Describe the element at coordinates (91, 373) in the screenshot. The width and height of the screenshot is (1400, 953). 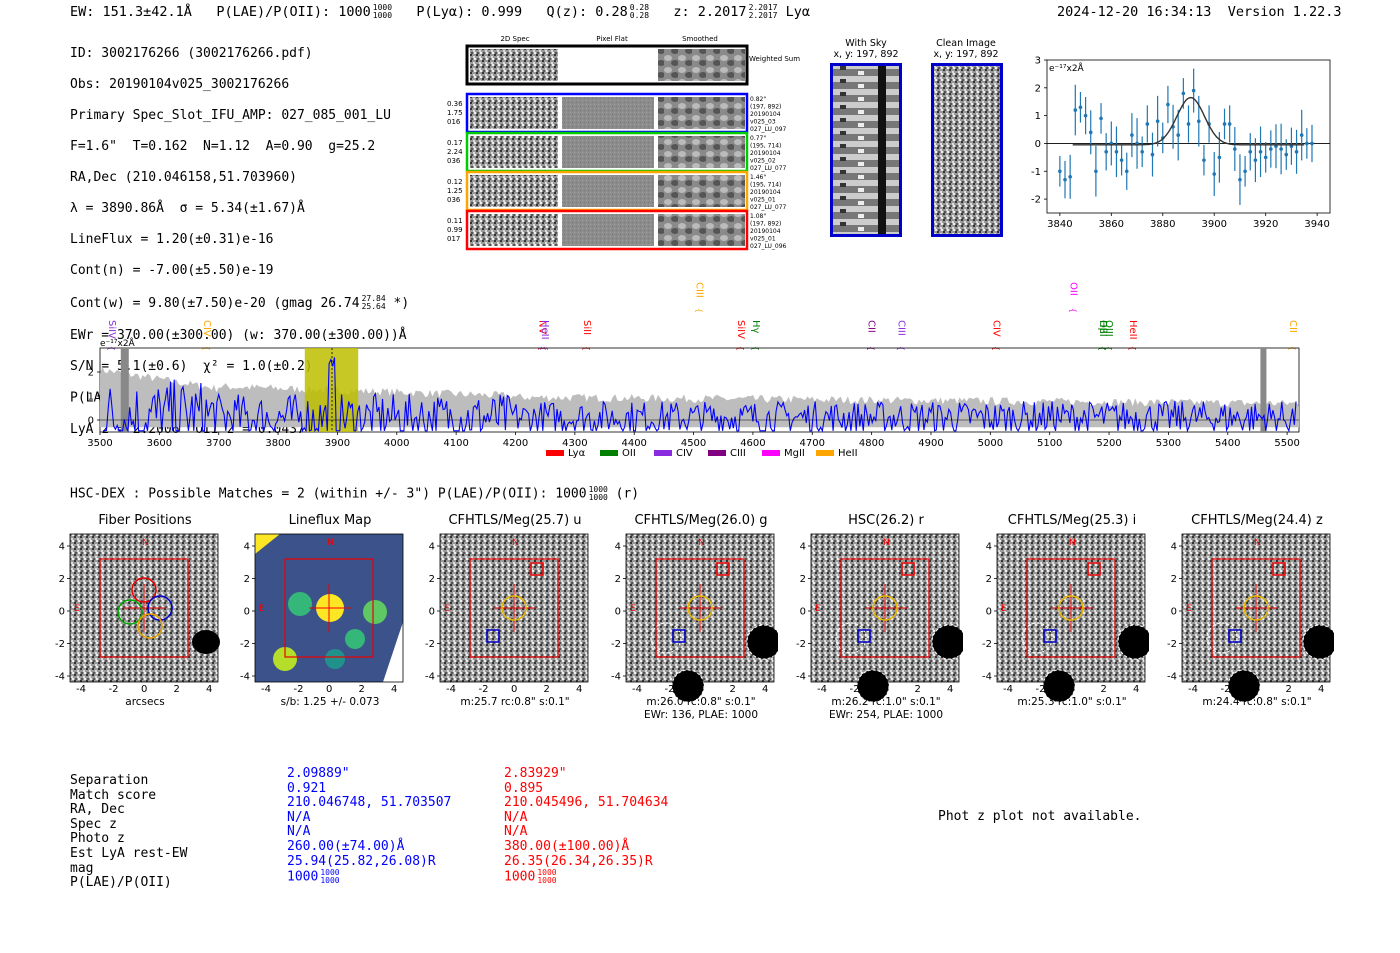
I see `full-ytick-label: 2` at that location.